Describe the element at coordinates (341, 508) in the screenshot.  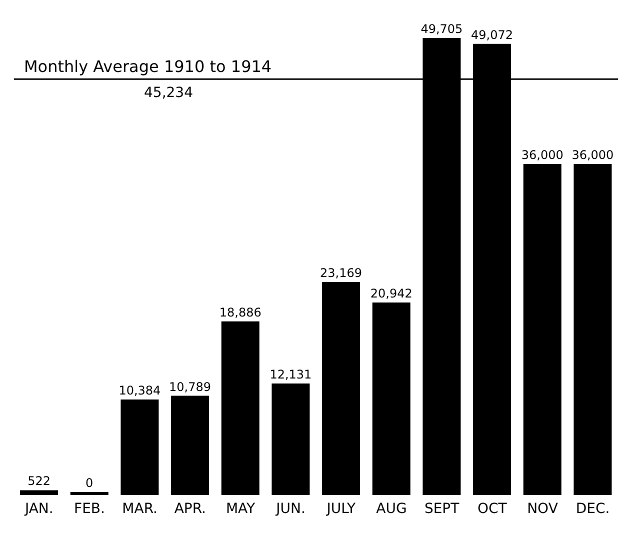
I see `x-tick-label: JULY` at that location.